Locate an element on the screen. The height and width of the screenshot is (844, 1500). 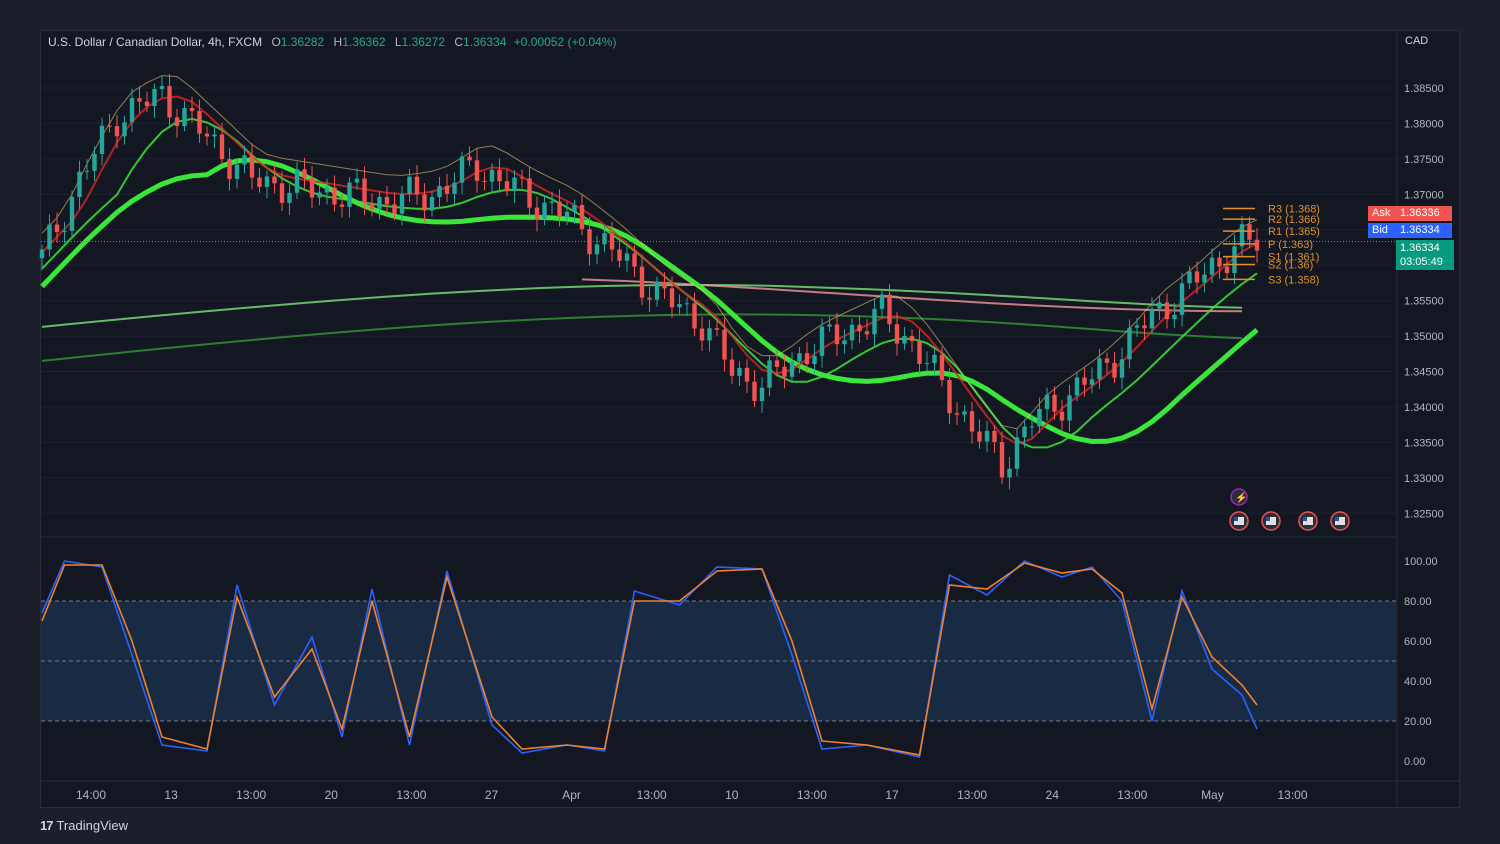
currency-label: CAD is located at coordinates (1417, 41).